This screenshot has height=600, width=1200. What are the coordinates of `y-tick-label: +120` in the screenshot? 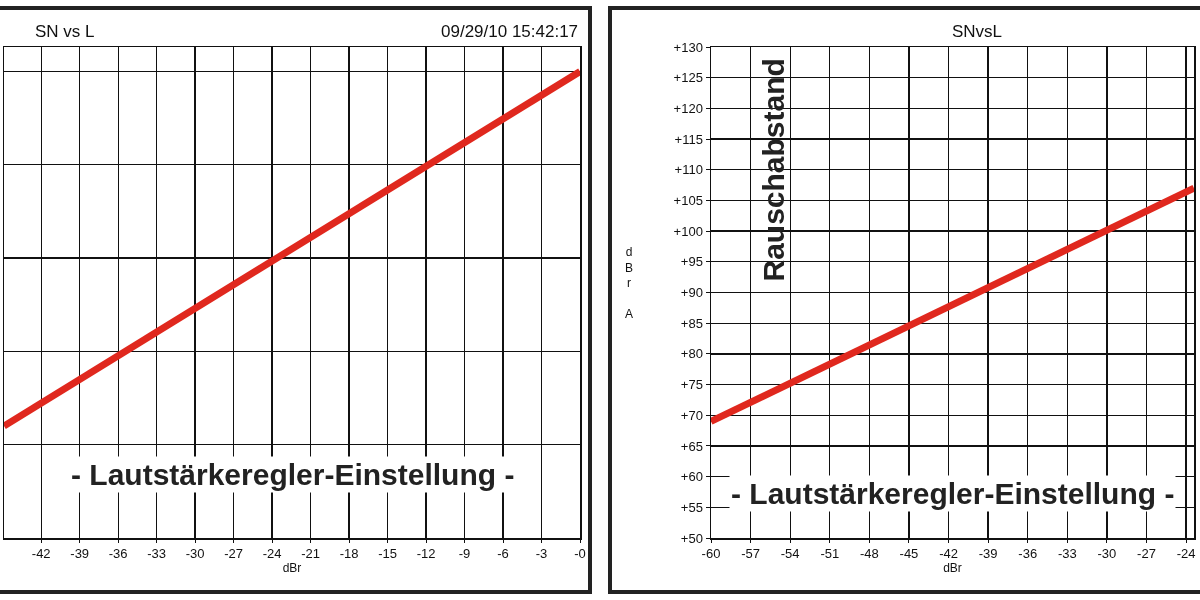 It's located at (688, 108).